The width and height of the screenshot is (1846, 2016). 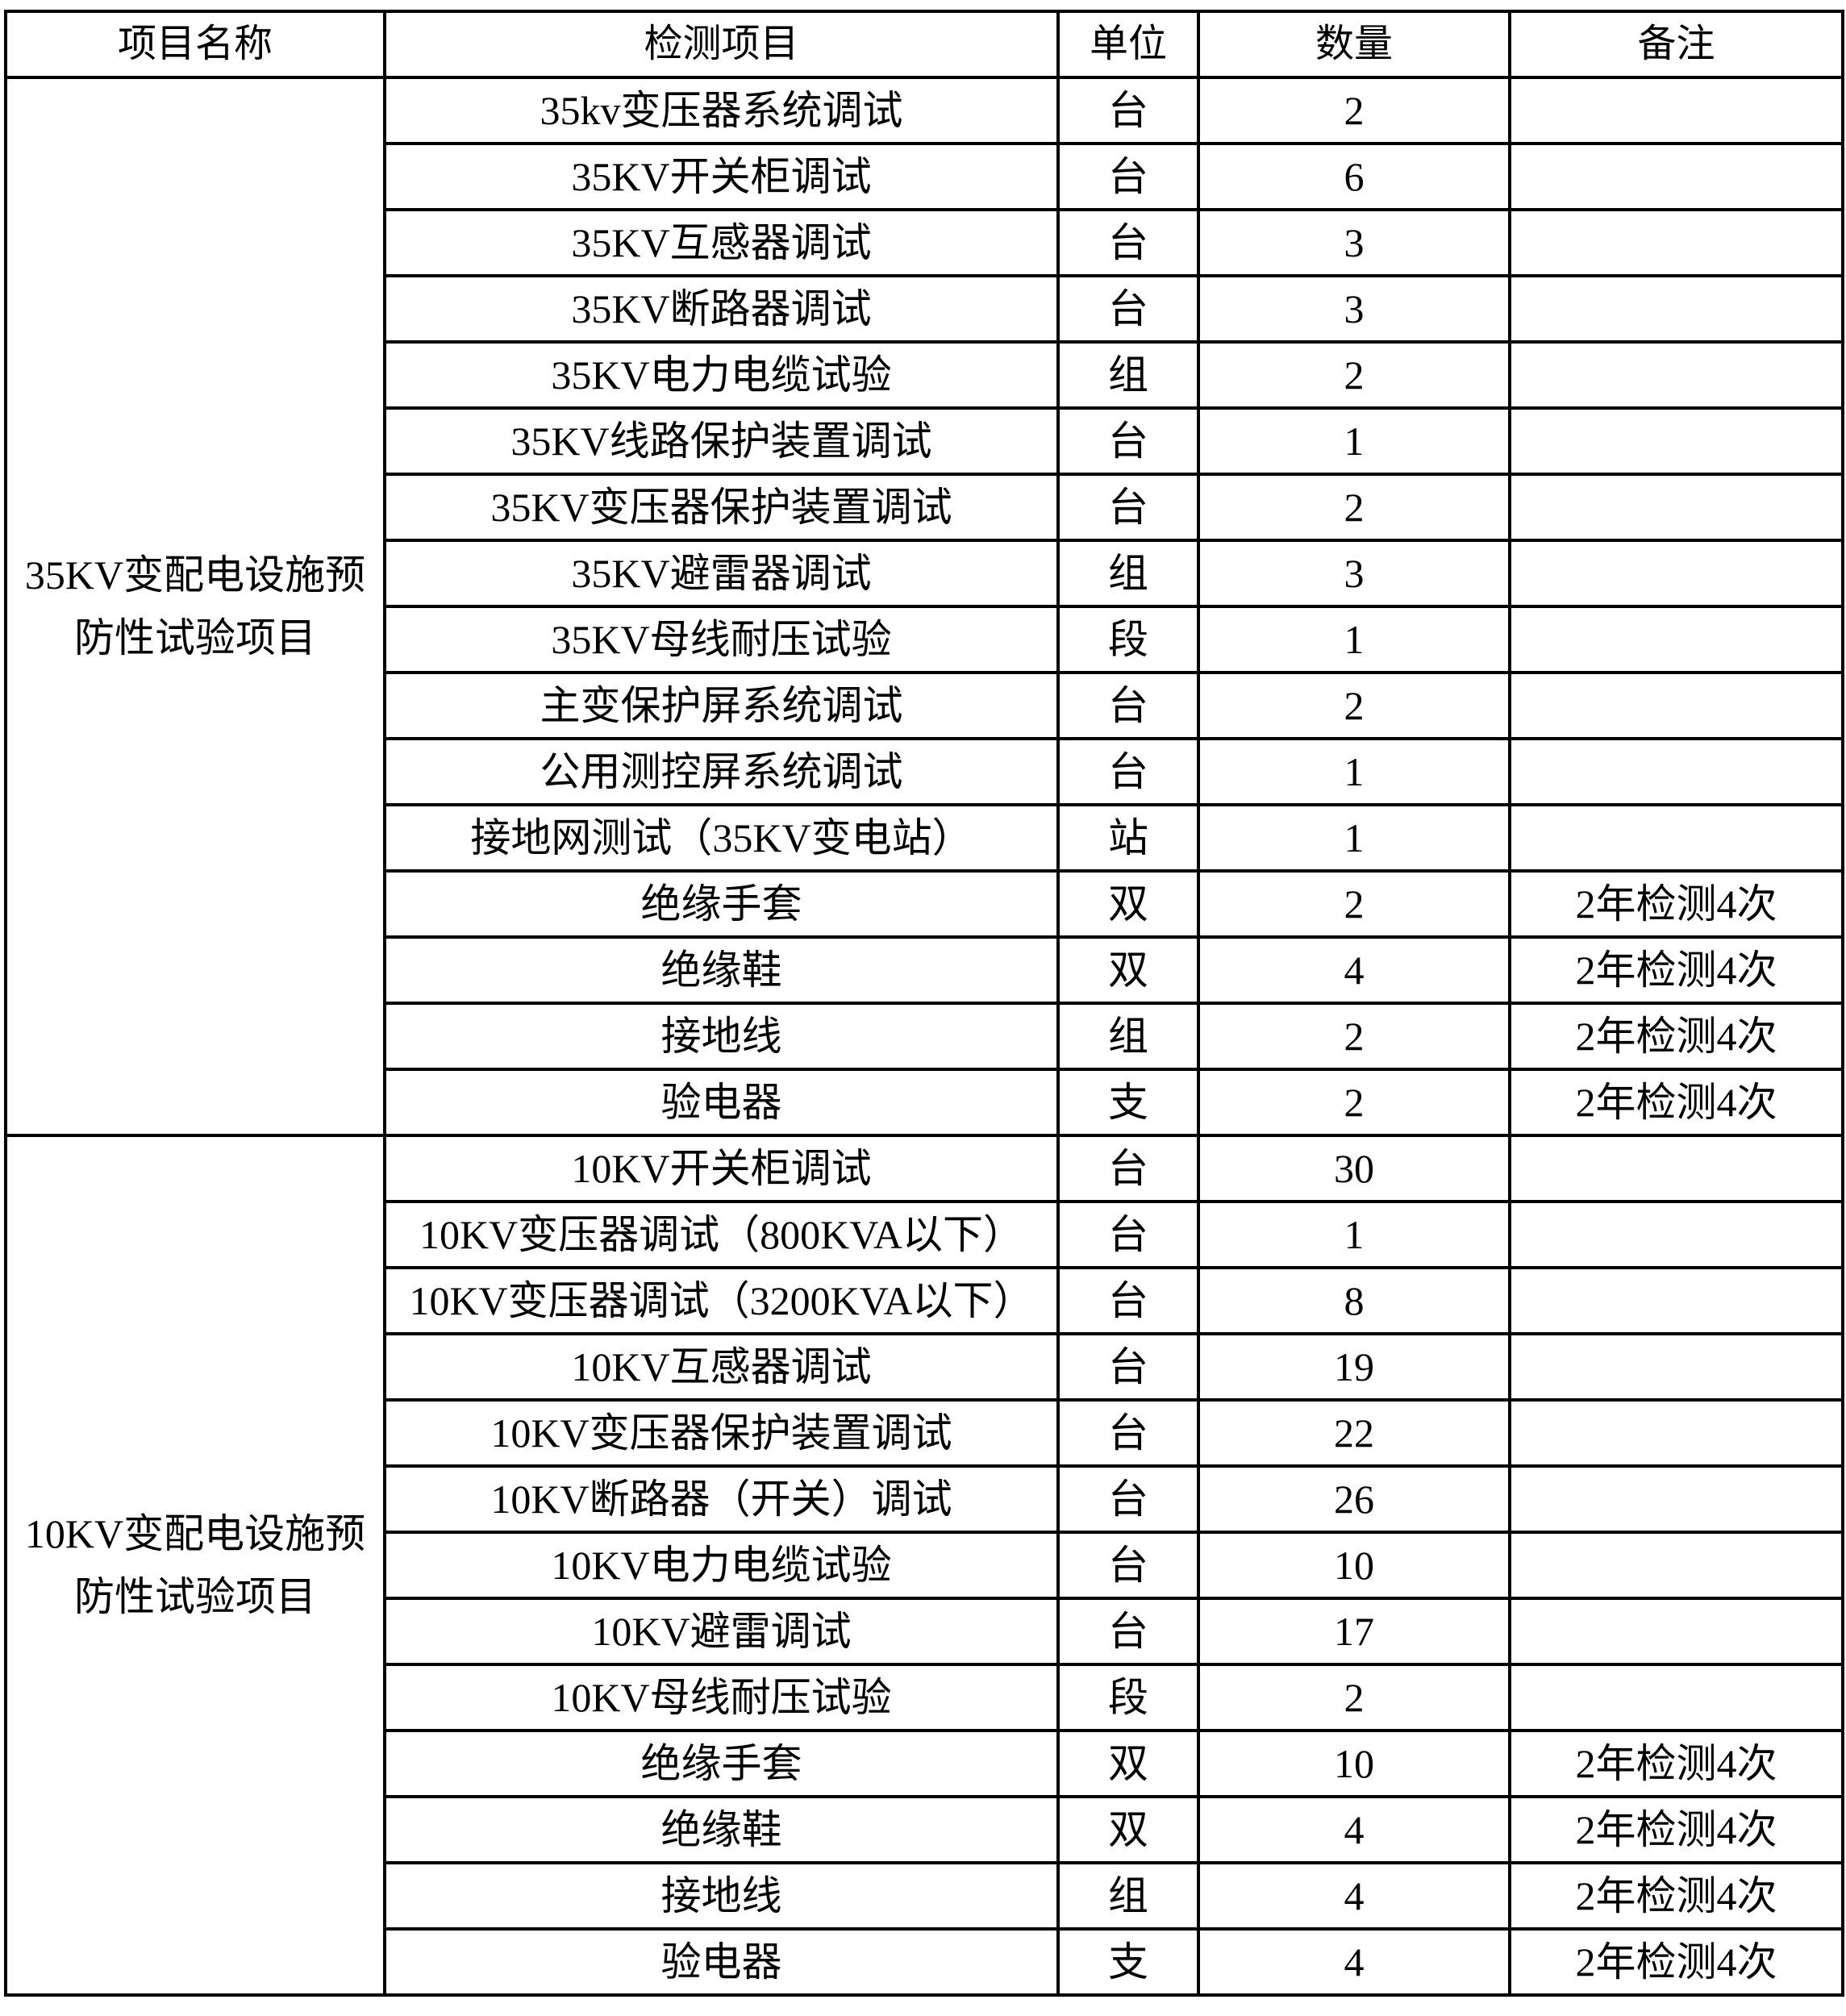 I want to click on test-item-cell: 10KV变压器调试（800KVA以下）, so click(x=721, y=1234).